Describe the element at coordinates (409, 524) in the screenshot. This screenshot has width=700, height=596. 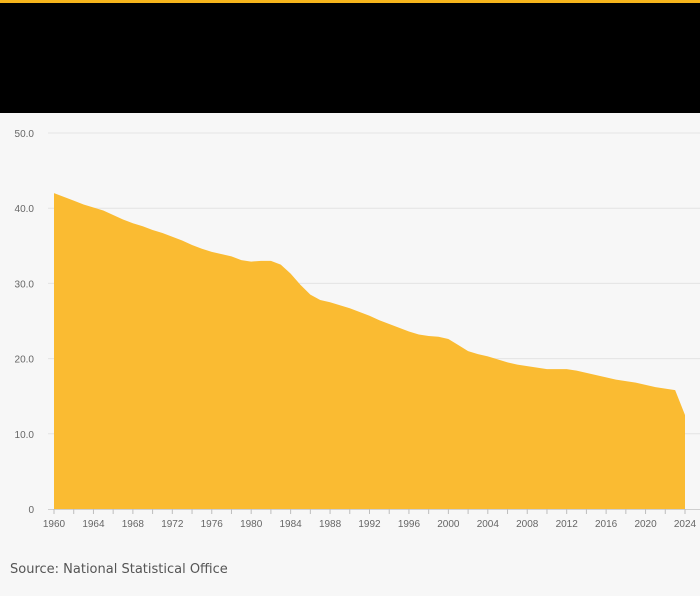
I see `x-tick-label: 1996` at that location.